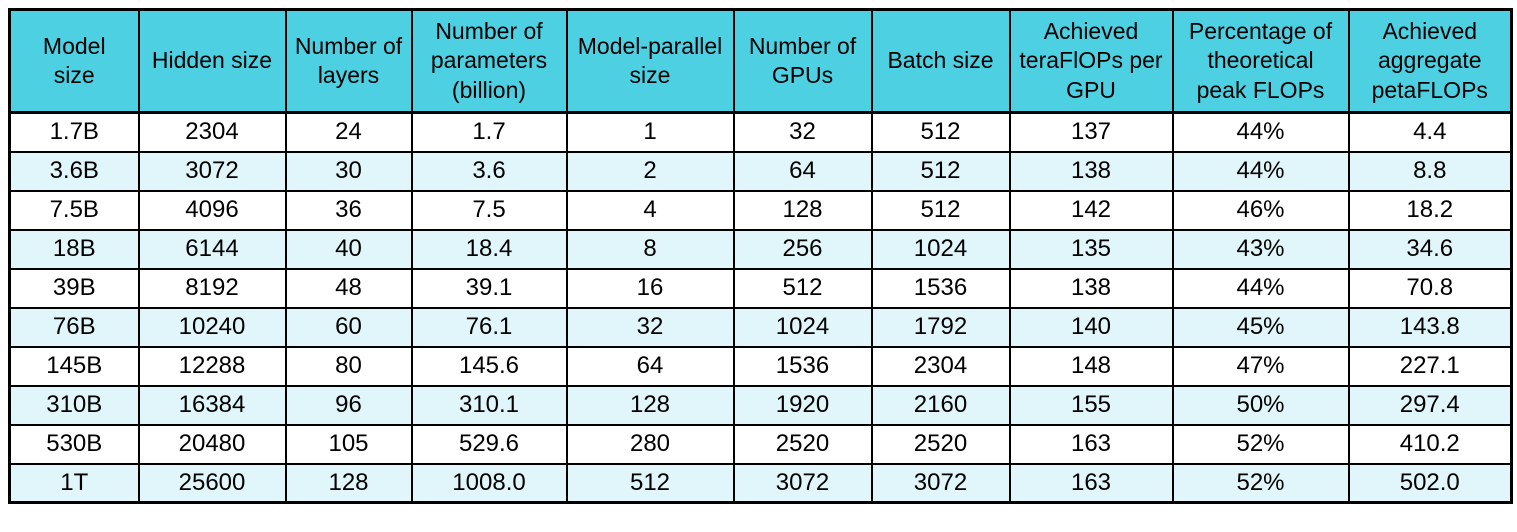 The width and height of the screenshot is (1517, 532). Describe the element at coordinates (1260, 61) in the screenshot. I see `column-header: Percentage of theoretical peak FLOPs` at that location.